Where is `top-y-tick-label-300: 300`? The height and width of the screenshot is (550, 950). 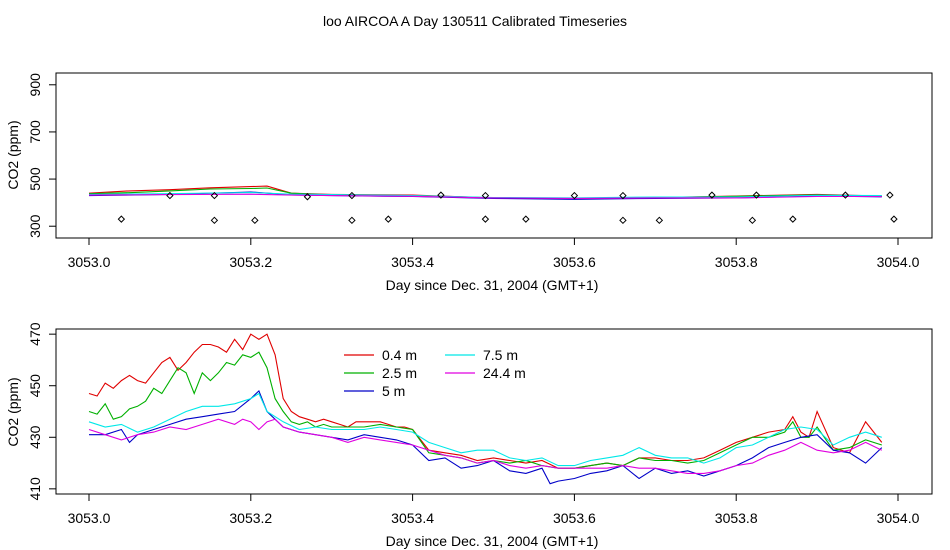 top-y-tick-label-300: 300 is located at coordinates (35, 226).